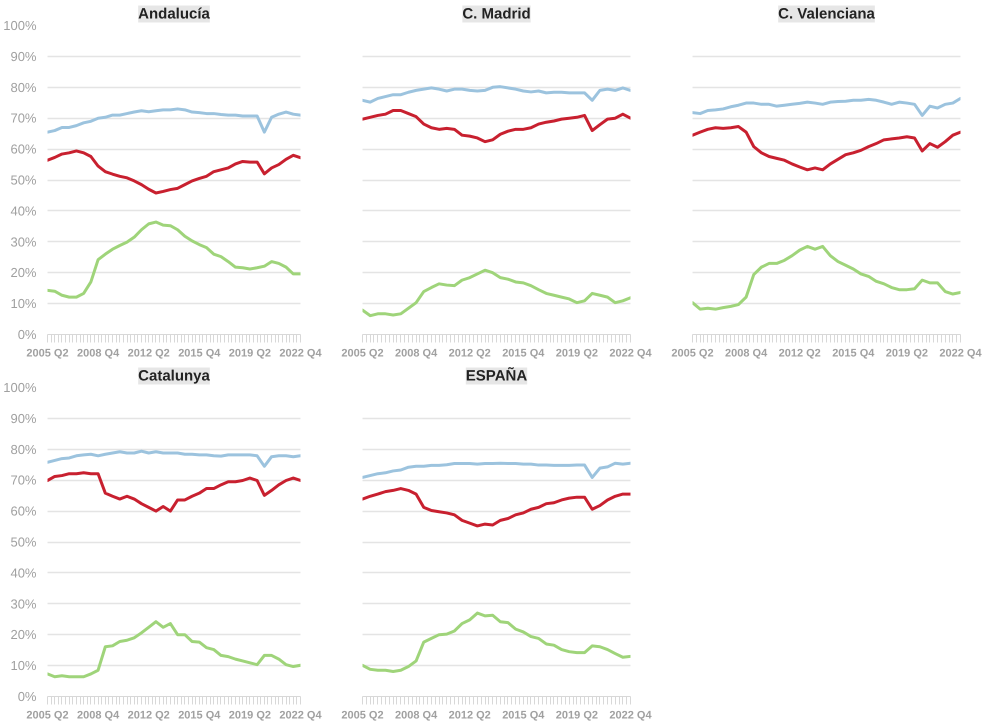  What do you see at coordinates (174, 376) in the screenshot?
I see `chart-title: Catalunya` at bounding box center [174, 376].